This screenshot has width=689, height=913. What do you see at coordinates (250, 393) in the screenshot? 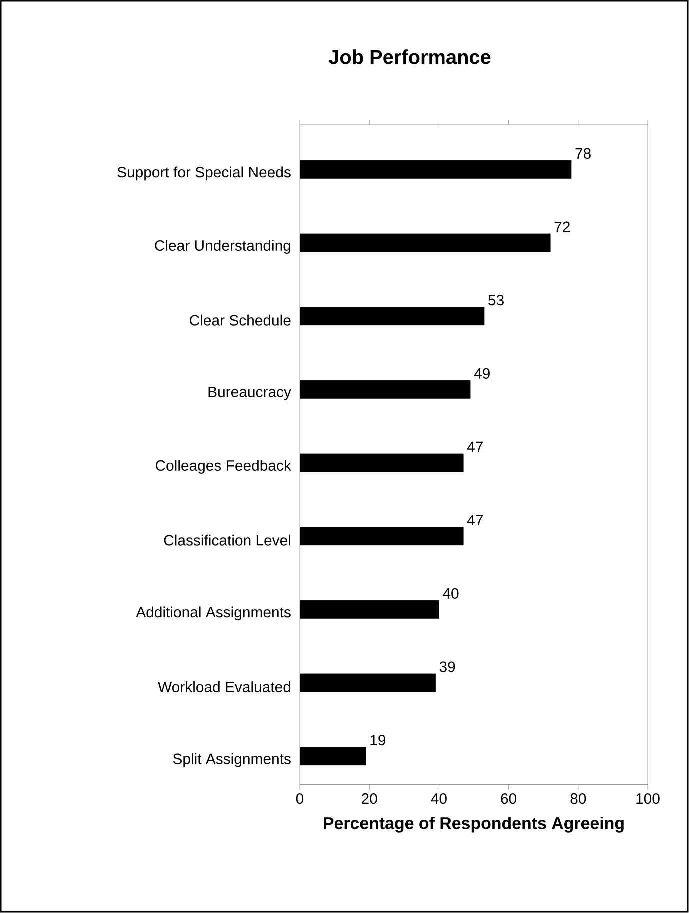
I see `y-tick-label: Bureaucracy` at bounding box center [250, 393].